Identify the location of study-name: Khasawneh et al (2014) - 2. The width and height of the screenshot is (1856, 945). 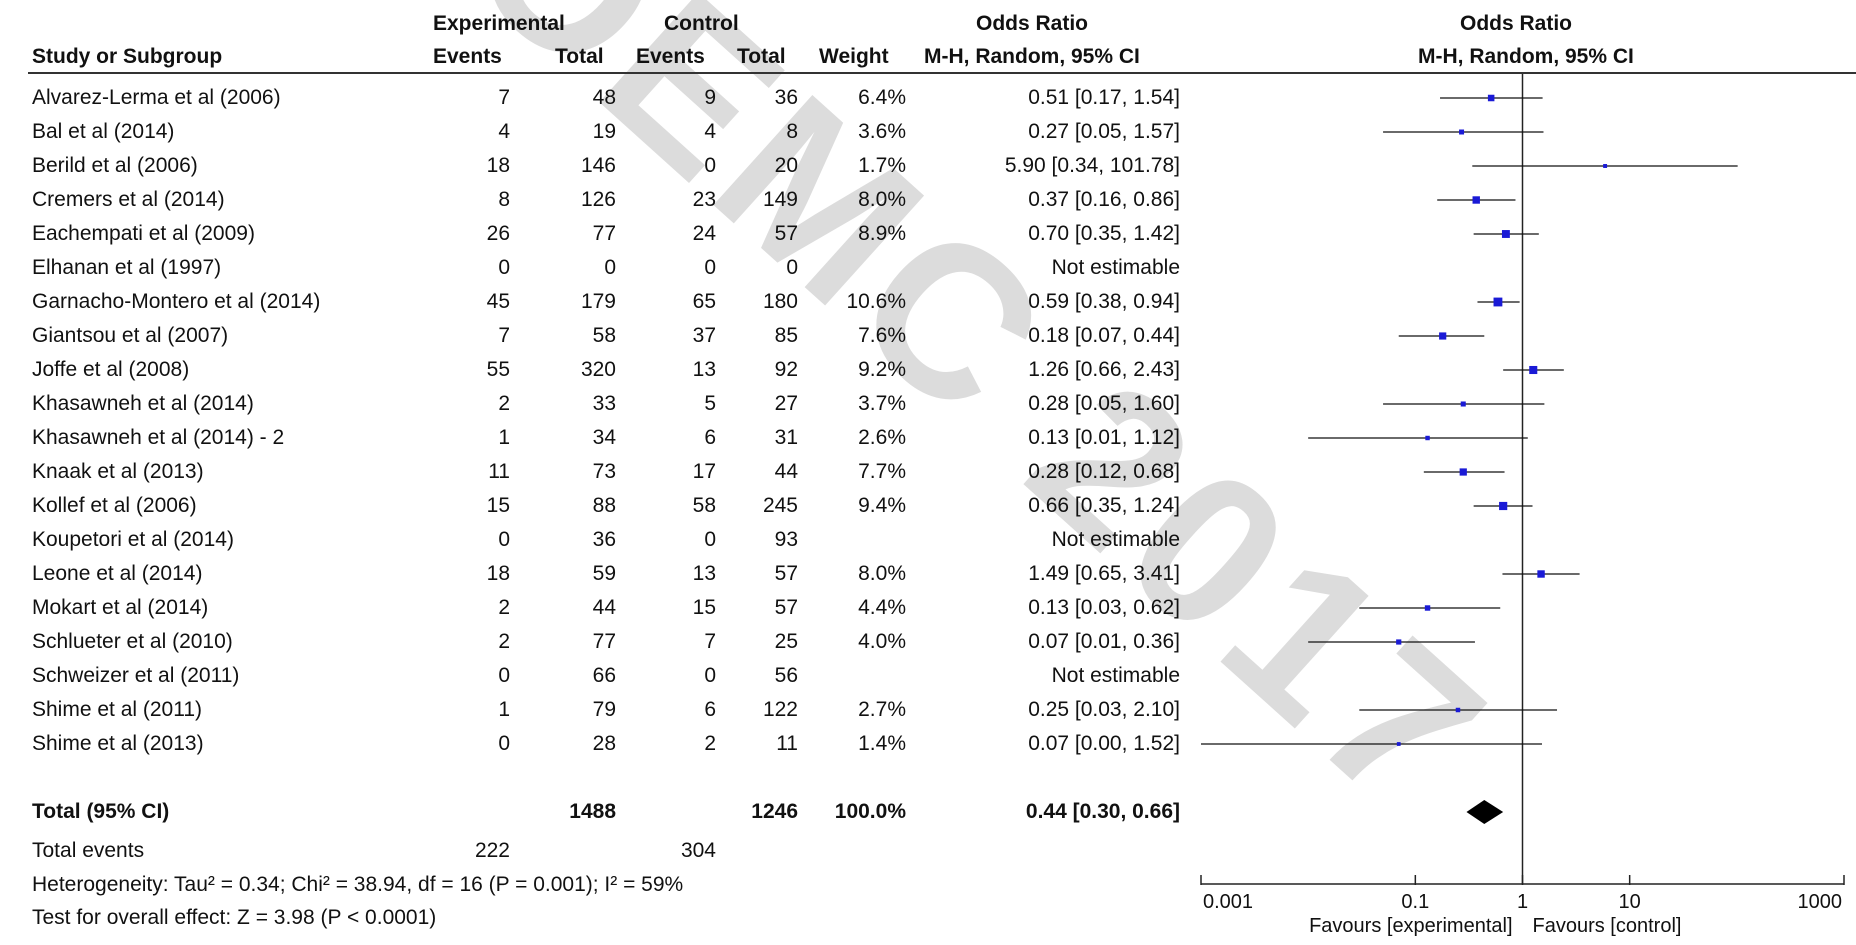
(158, 437).